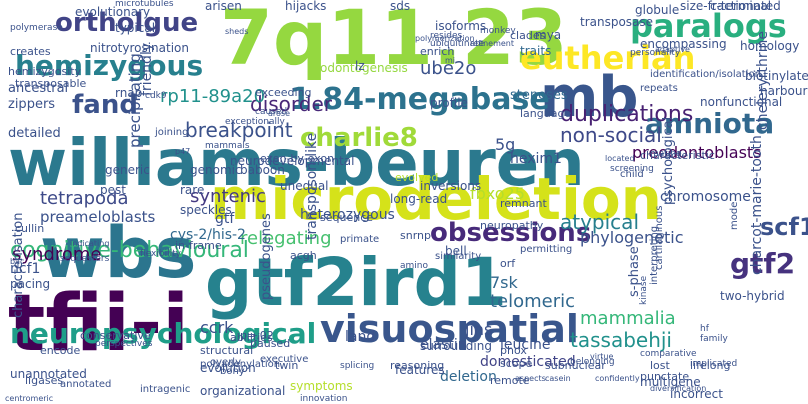 The image size is (808, 404). What do you see at coordinates (508, 263) in the screenshot?
I see `cloud-word: orf` at bounding box center [508, 263].